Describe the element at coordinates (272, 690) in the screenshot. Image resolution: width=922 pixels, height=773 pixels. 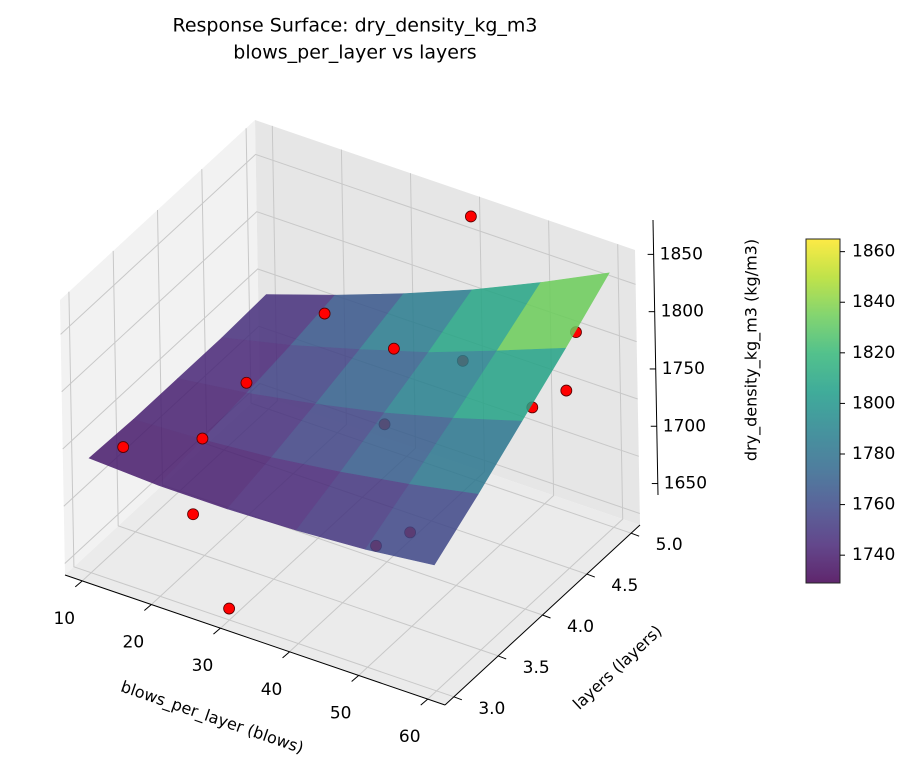
I see `x-tick-label: 40` at that location.